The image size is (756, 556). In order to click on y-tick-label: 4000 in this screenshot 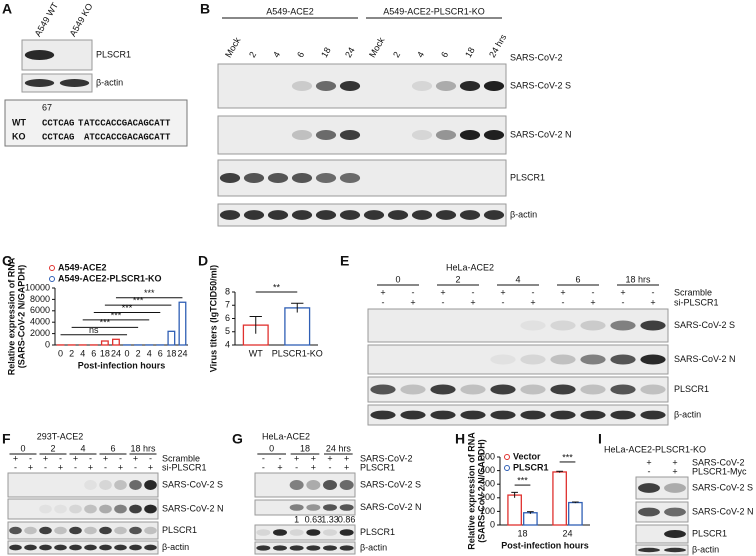, I will do `click(40, 322)`.